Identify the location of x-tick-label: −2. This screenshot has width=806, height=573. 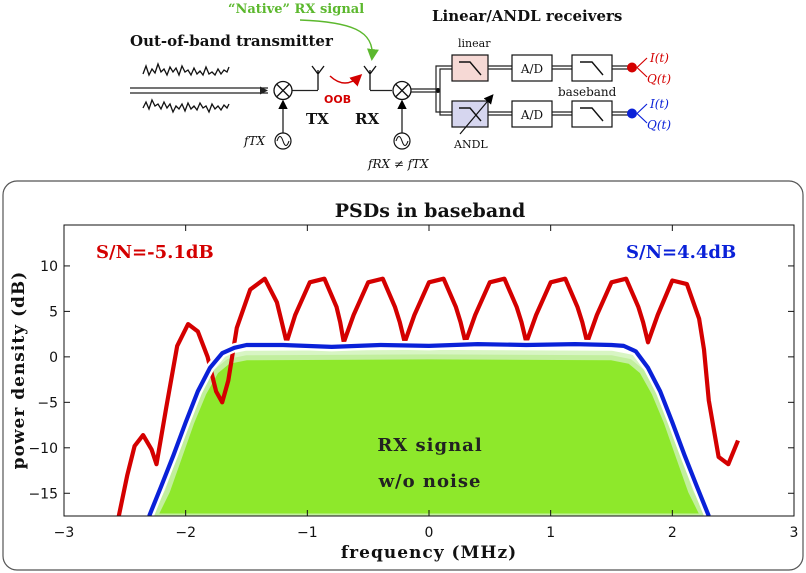
(185, 533).